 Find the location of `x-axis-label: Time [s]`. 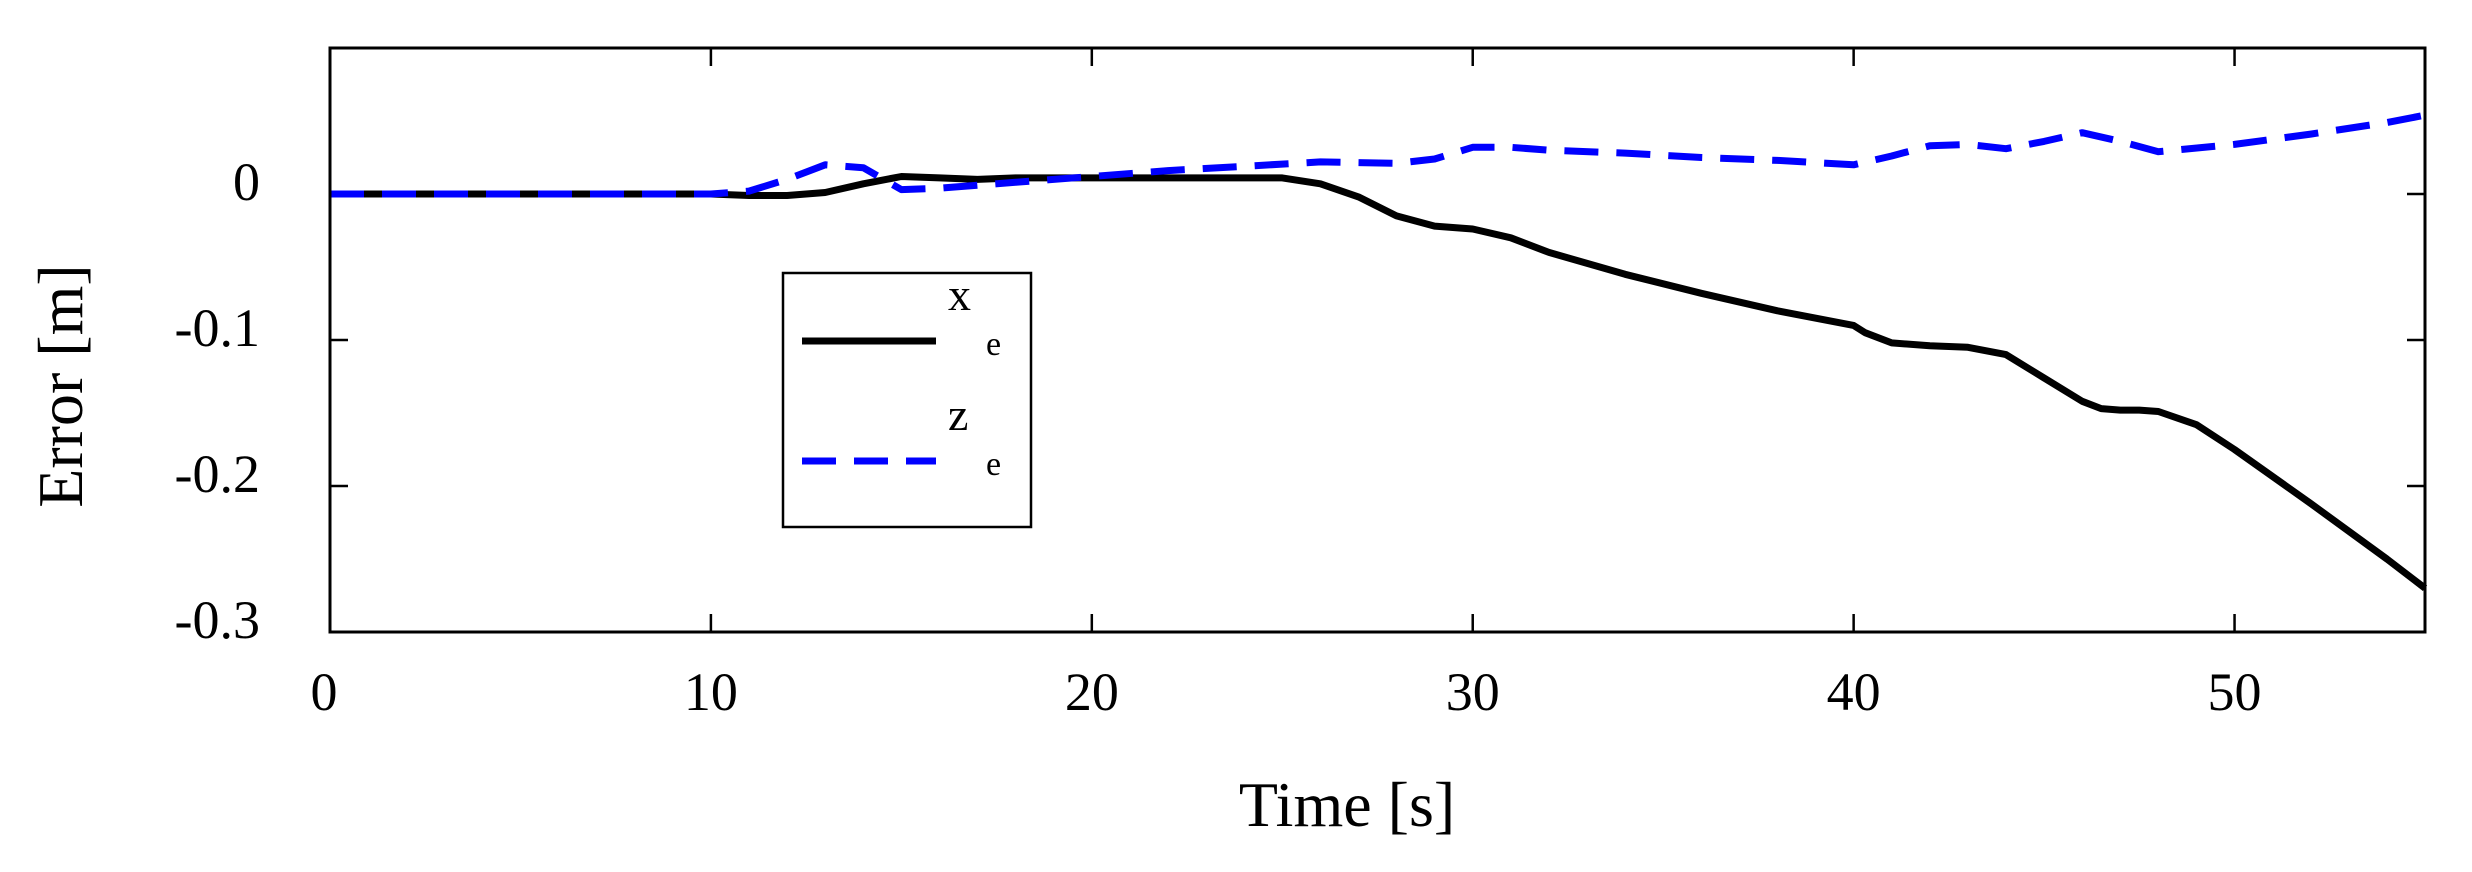

x-axis-label: Time [s] is located at coordinates (1347, 804).